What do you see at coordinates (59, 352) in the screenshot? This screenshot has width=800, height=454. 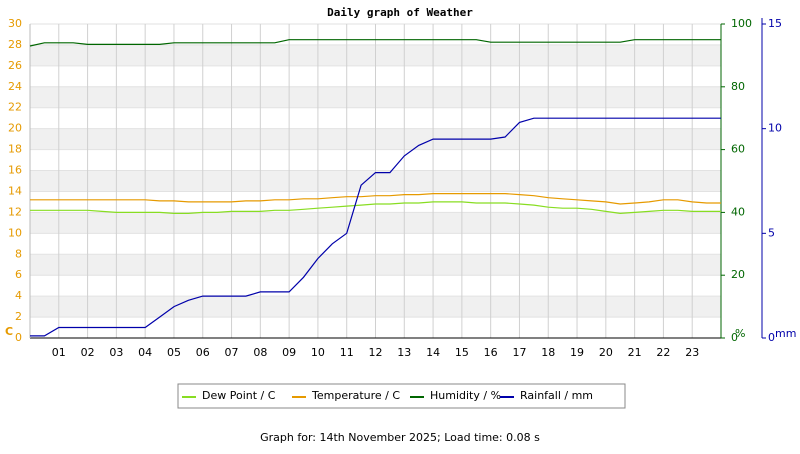 I see `x-tick-label: 01` at bounding box center [59, 352].